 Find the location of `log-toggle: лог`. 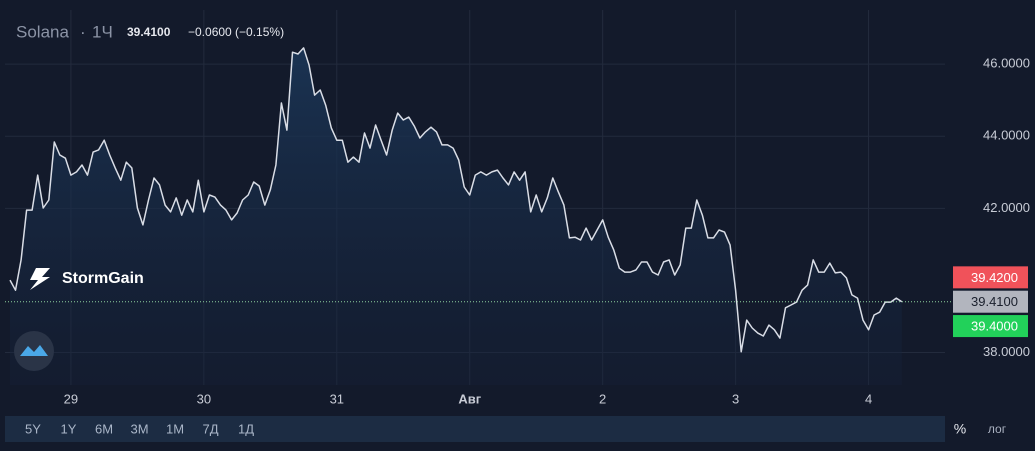

log-toggle: лог is located at coordinates (997, 429).